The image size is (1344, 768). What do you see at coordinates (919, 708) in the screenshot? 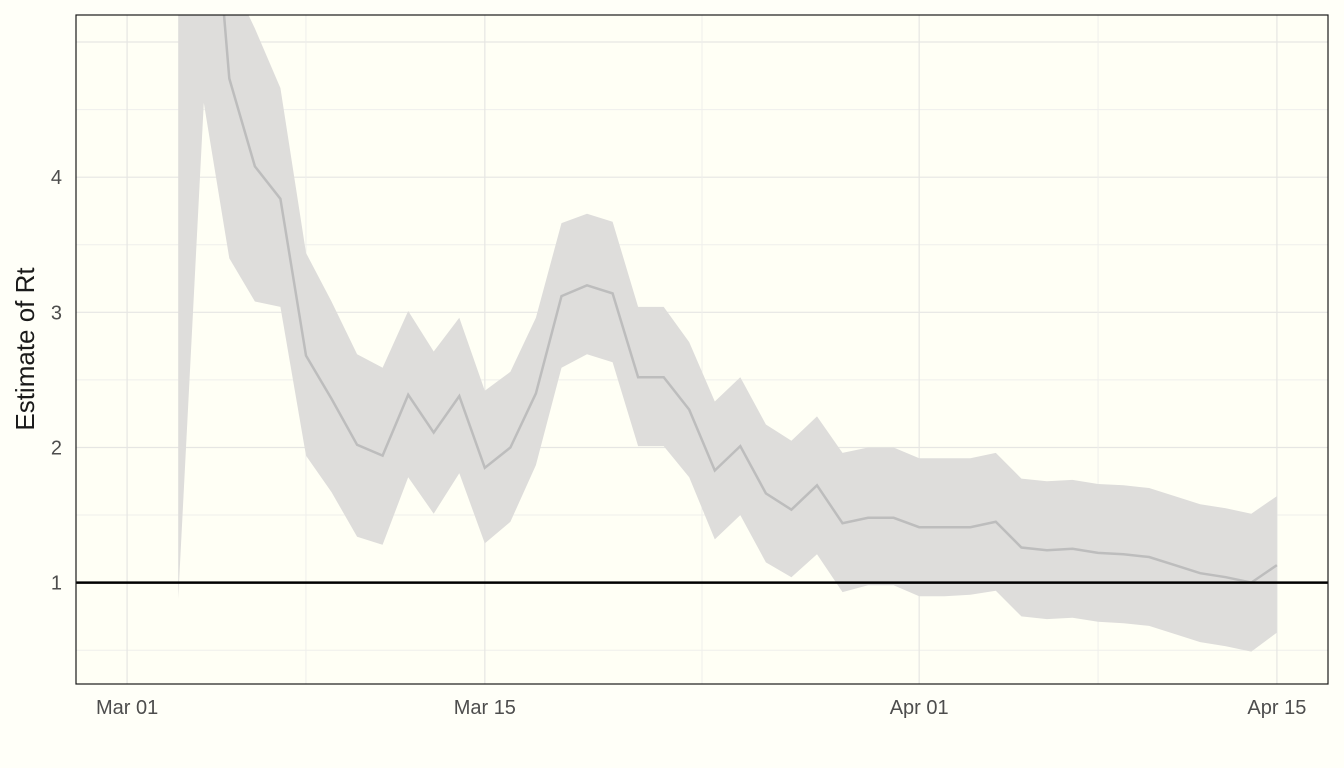
I see `x-tick-label: Apr 01` at bounding box center [919, 708].